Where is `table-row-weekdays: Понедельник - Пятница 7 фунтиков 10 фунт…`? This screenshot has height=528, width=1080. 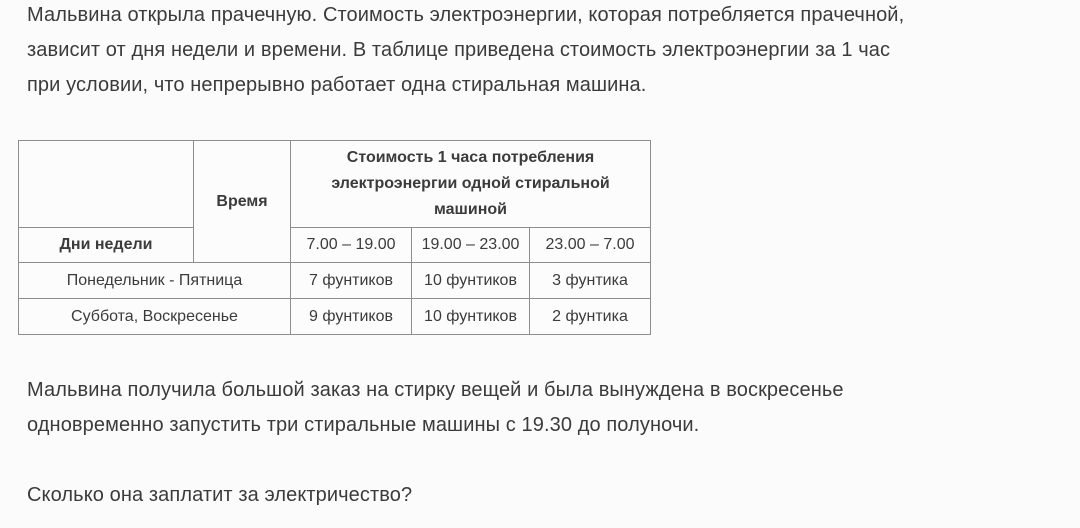 table-row-weekdays: Понедельник - Пятница 7 фунтиков 10 фунт… is located at coordinates (334, 280).